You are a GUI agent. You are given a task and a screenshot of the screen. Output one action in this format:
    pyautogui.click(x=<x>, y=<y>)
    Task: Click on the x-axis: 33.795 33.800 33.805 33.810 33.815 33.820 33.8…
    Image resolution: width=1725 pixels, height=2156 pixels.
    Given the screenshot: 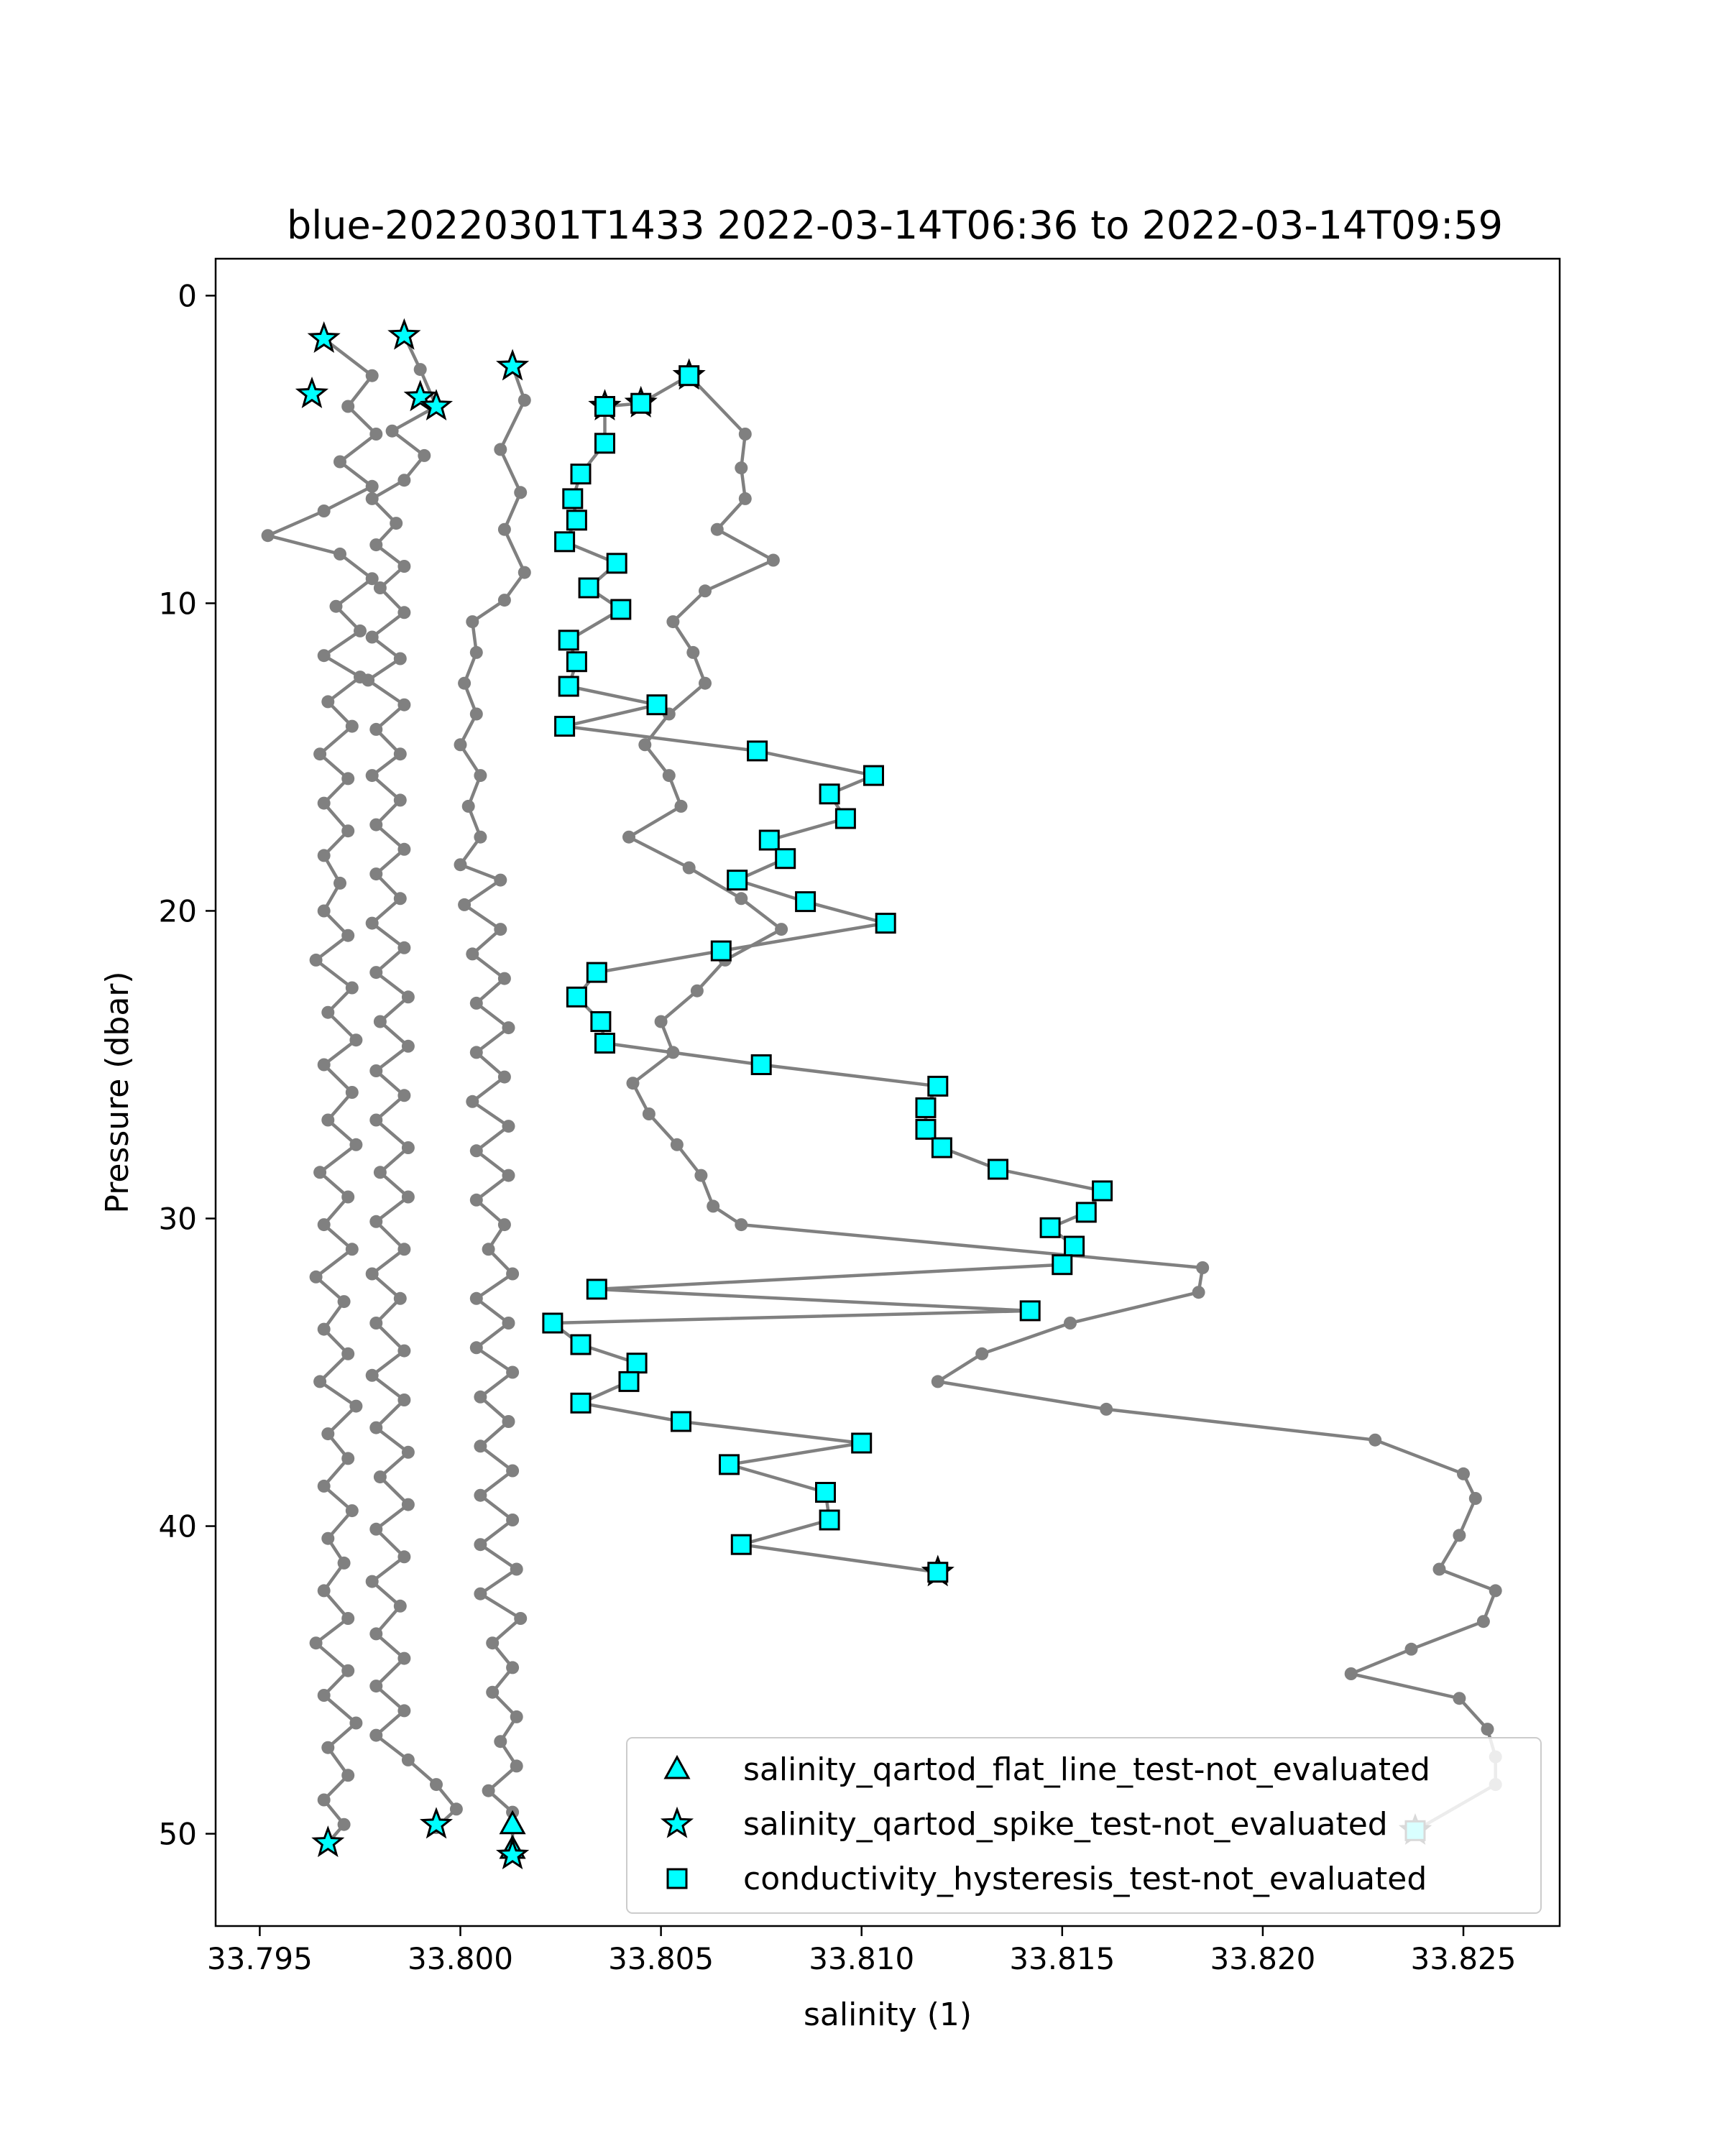 What is the action you would take?
    pyautogui.click(x=862, y=1951)
    